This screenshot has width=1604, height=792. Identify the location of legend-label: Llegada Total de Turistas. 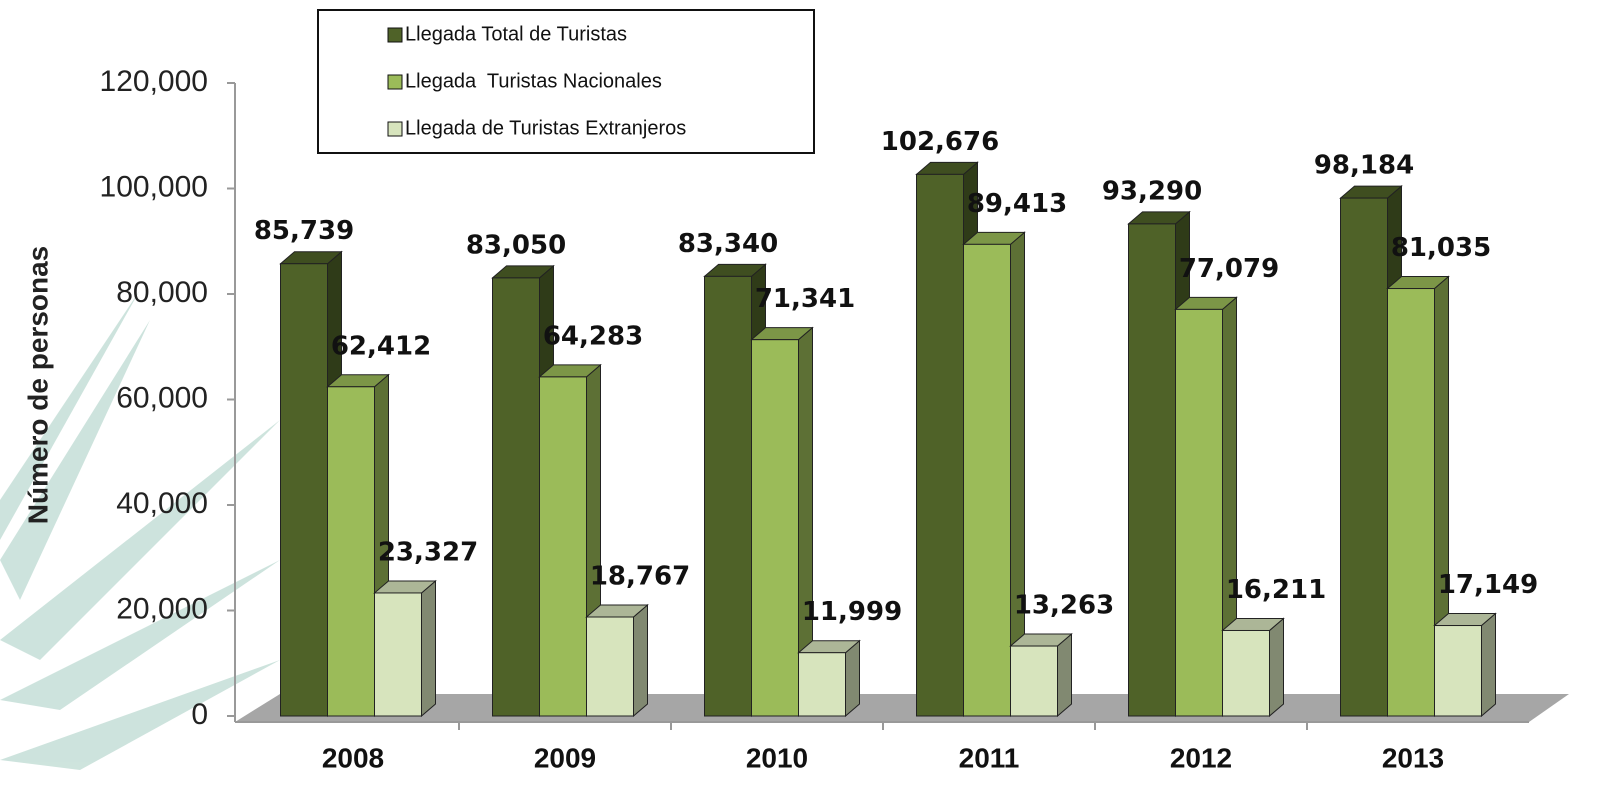
(516, 34).